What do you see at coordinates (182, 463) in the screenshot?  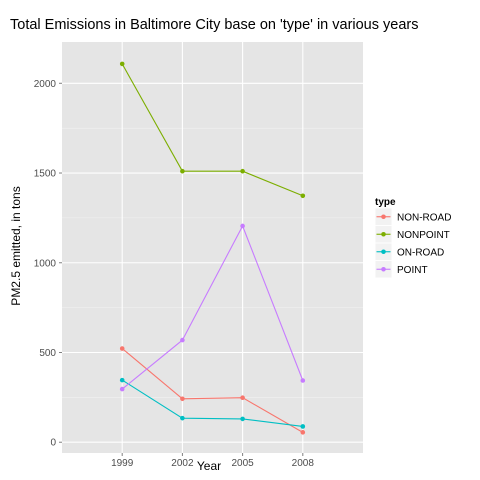 I see `x-tick-label: 2002` at bounding box center [182, 463].